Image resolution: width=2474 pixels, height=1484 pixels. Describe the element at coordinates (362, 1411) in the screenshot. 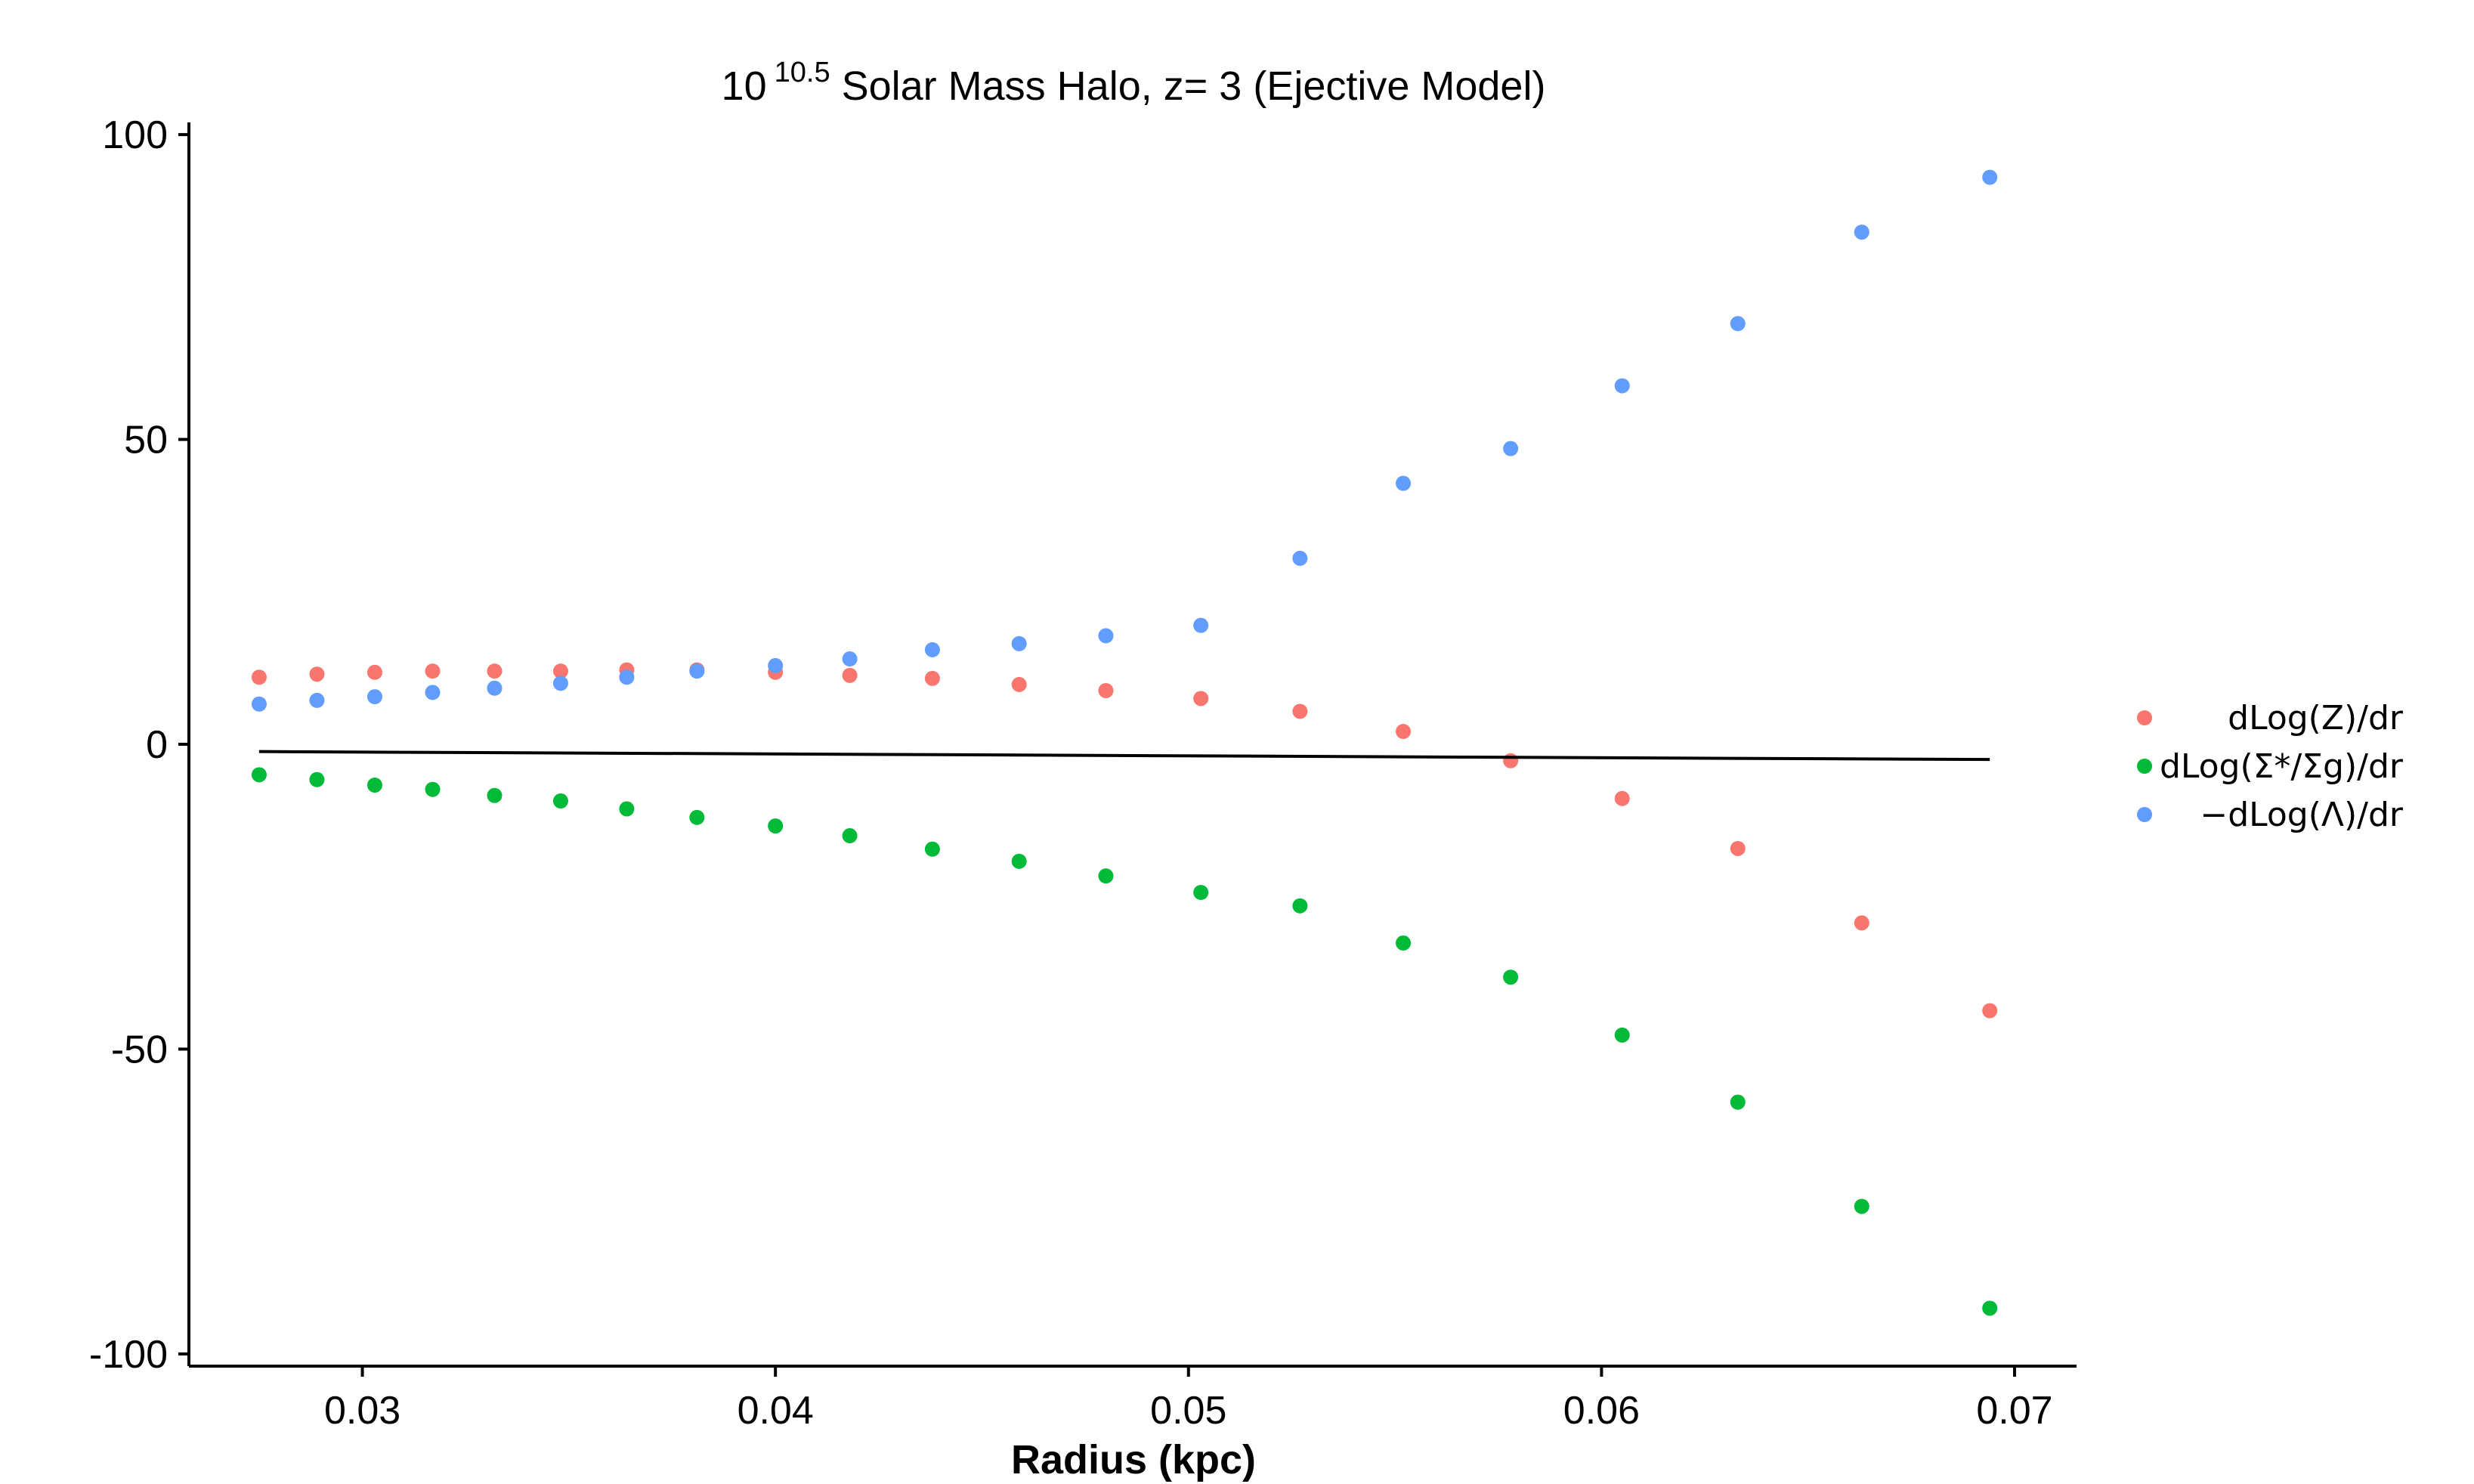

I see `x-tick-label: 0.03` at that location.